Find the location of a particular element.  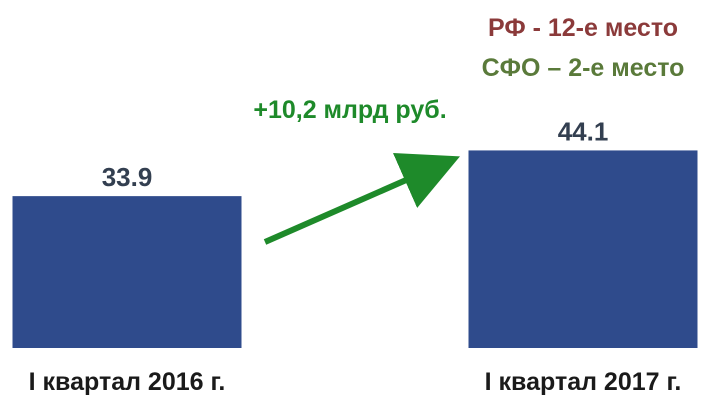

rank-rf-annotation: РФ - 12-е место is located at coordinates (583, 28).